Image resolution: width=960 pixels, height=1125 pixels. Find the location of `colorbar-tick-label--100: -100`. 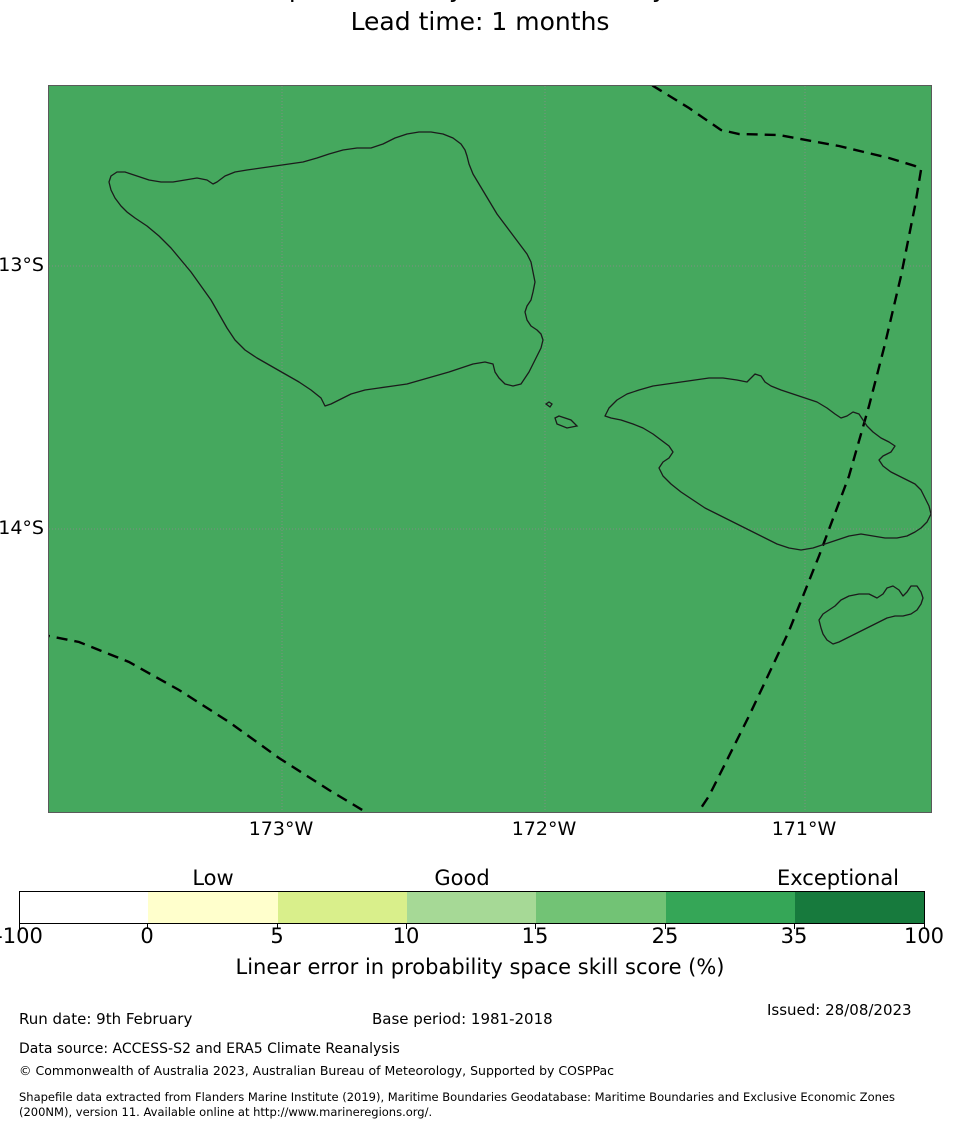

colorbar-tick-label--100: -100 is located at coordinates (21, 936).